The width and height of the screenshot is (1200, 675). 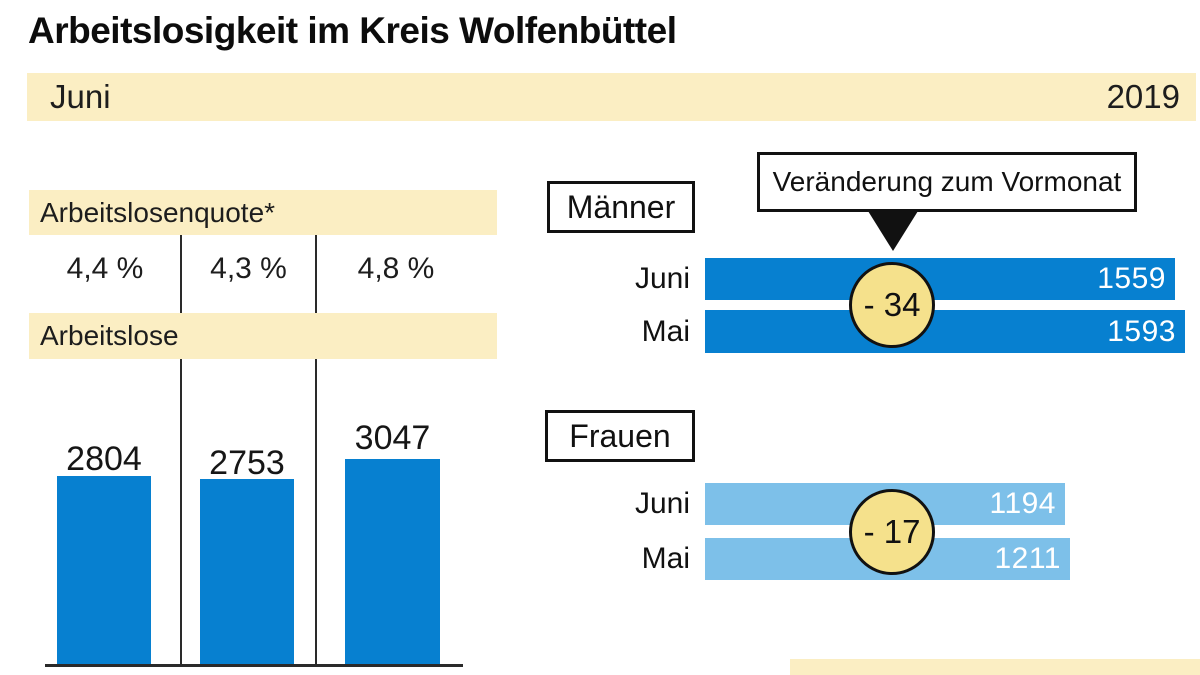 What do you see at coordinates (1131, 278) in the screenshot?
I see `maenner-juni-value: 1559` at bounding box center [1131, 278].